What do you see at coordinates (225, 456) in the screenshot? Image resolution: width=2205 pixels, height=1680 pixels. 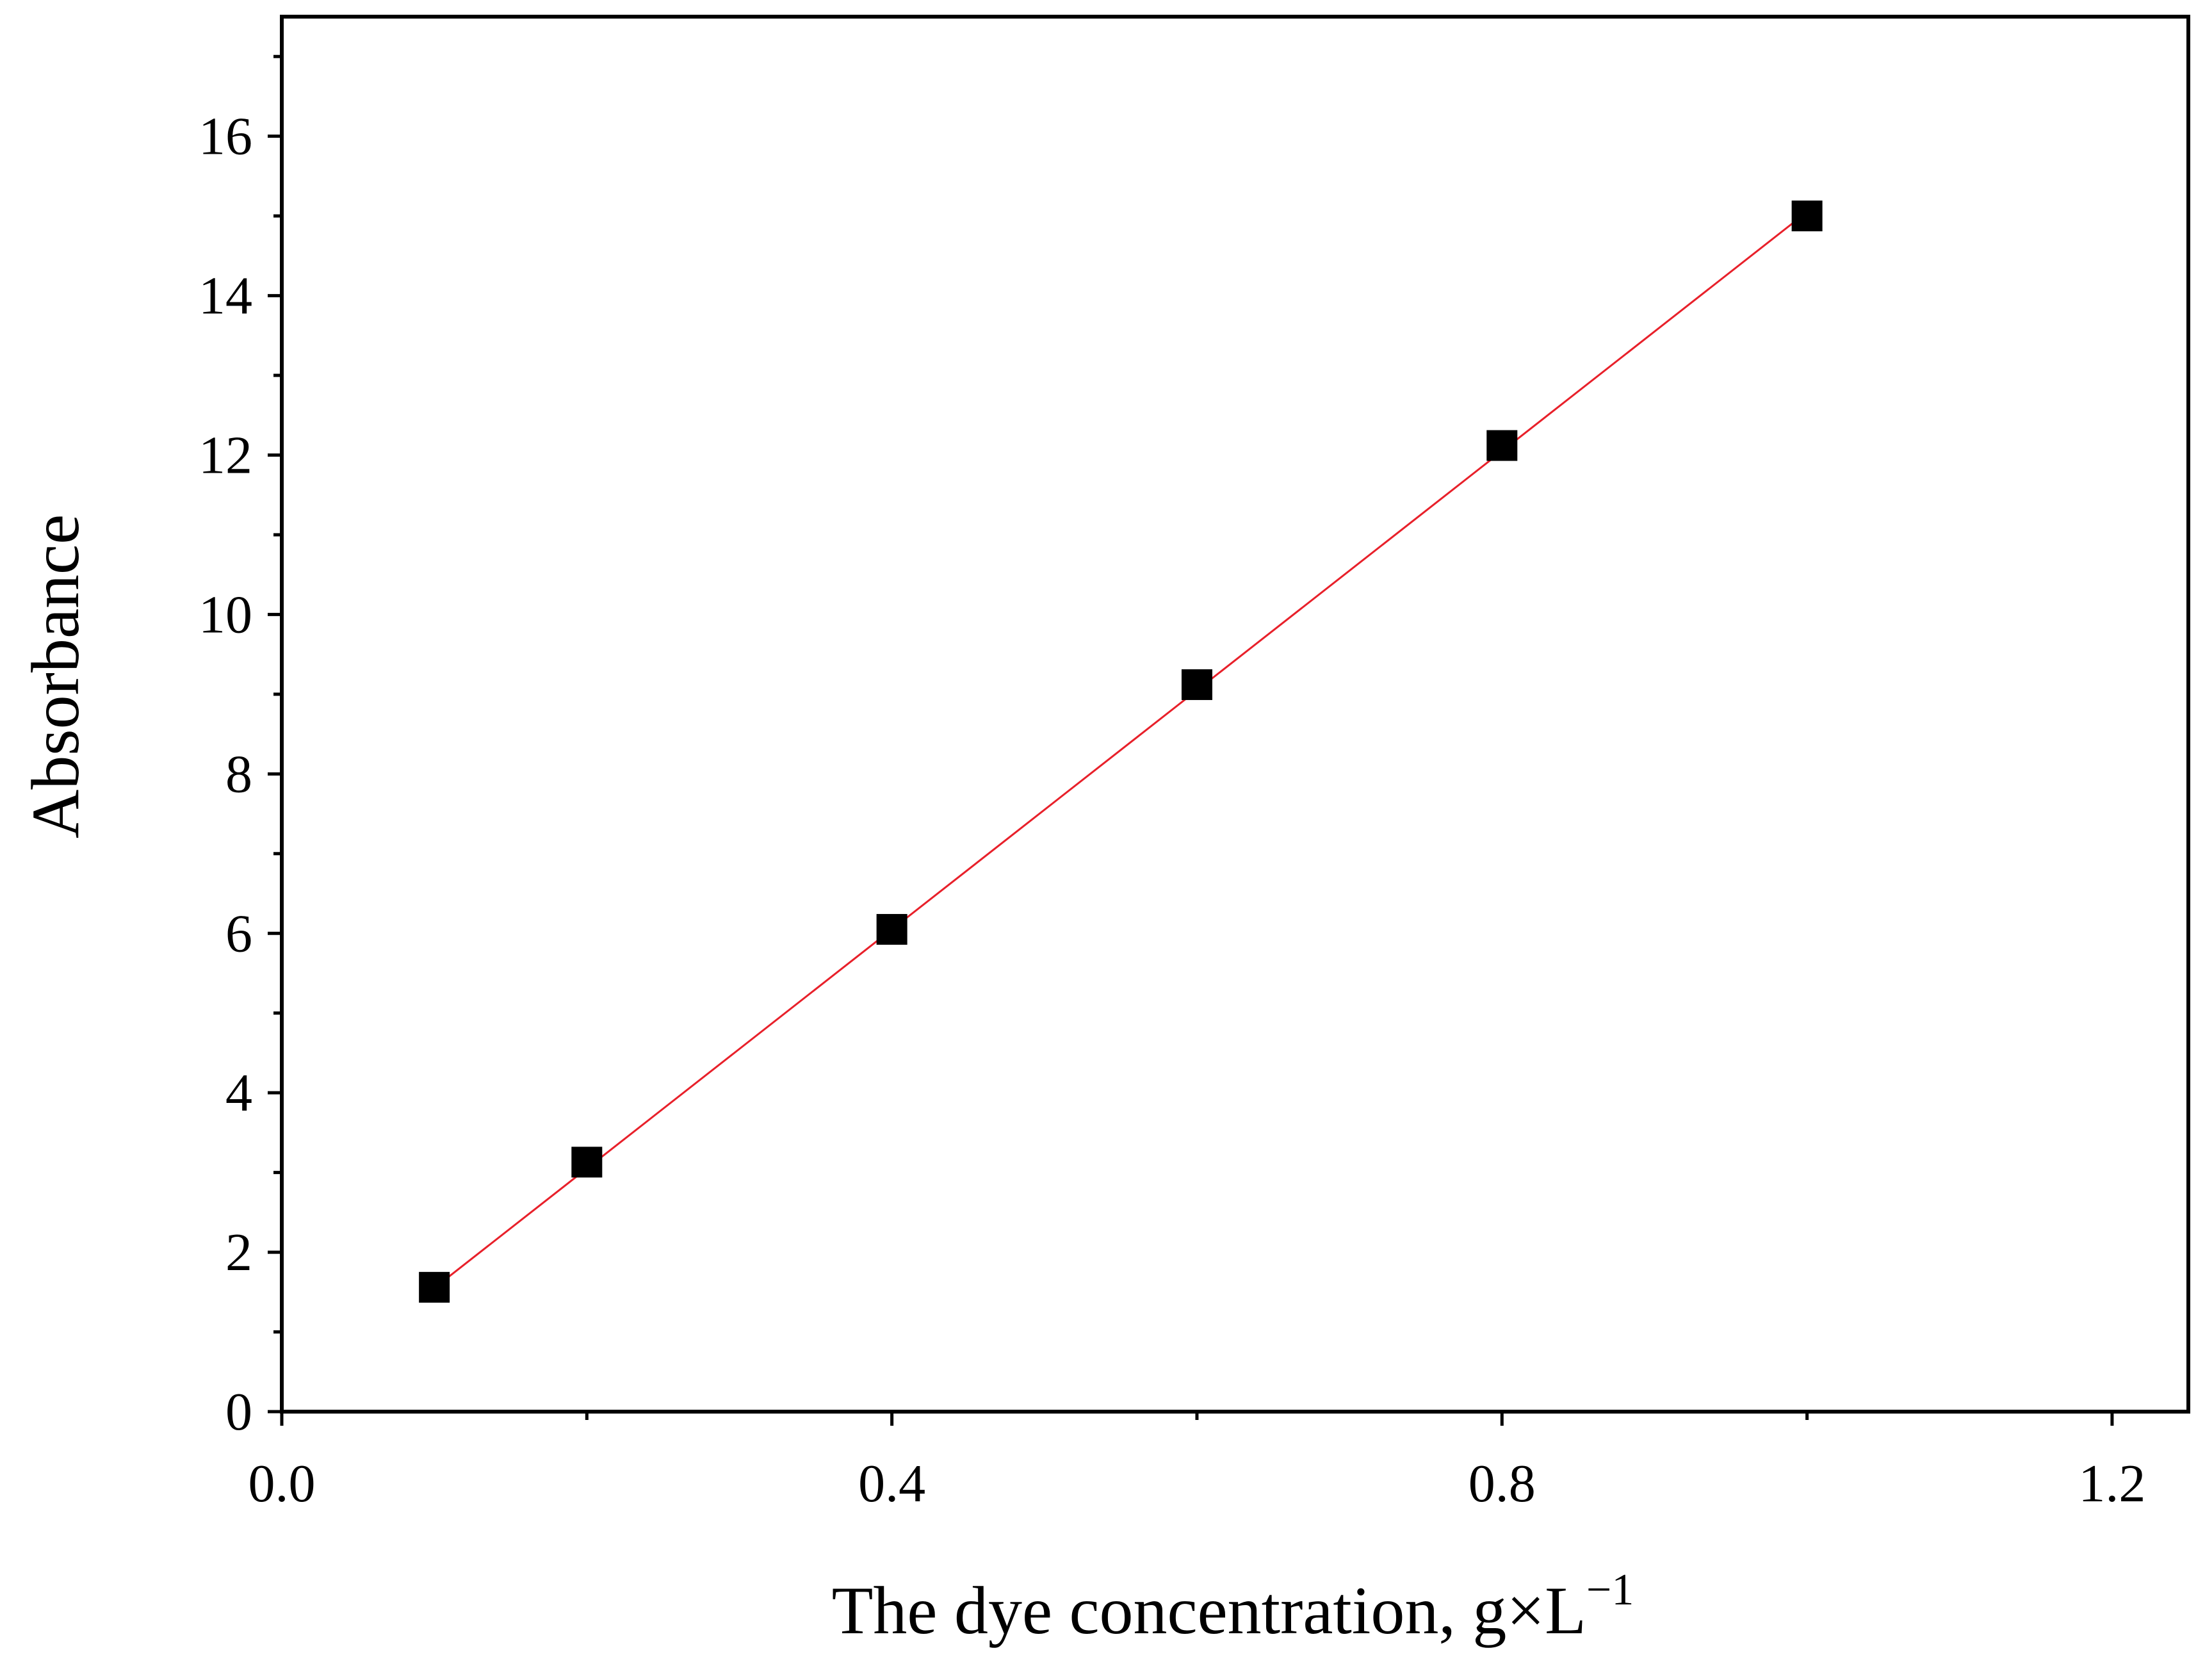 I see `y-tick-label: 12` at bounding box center [225, 456].